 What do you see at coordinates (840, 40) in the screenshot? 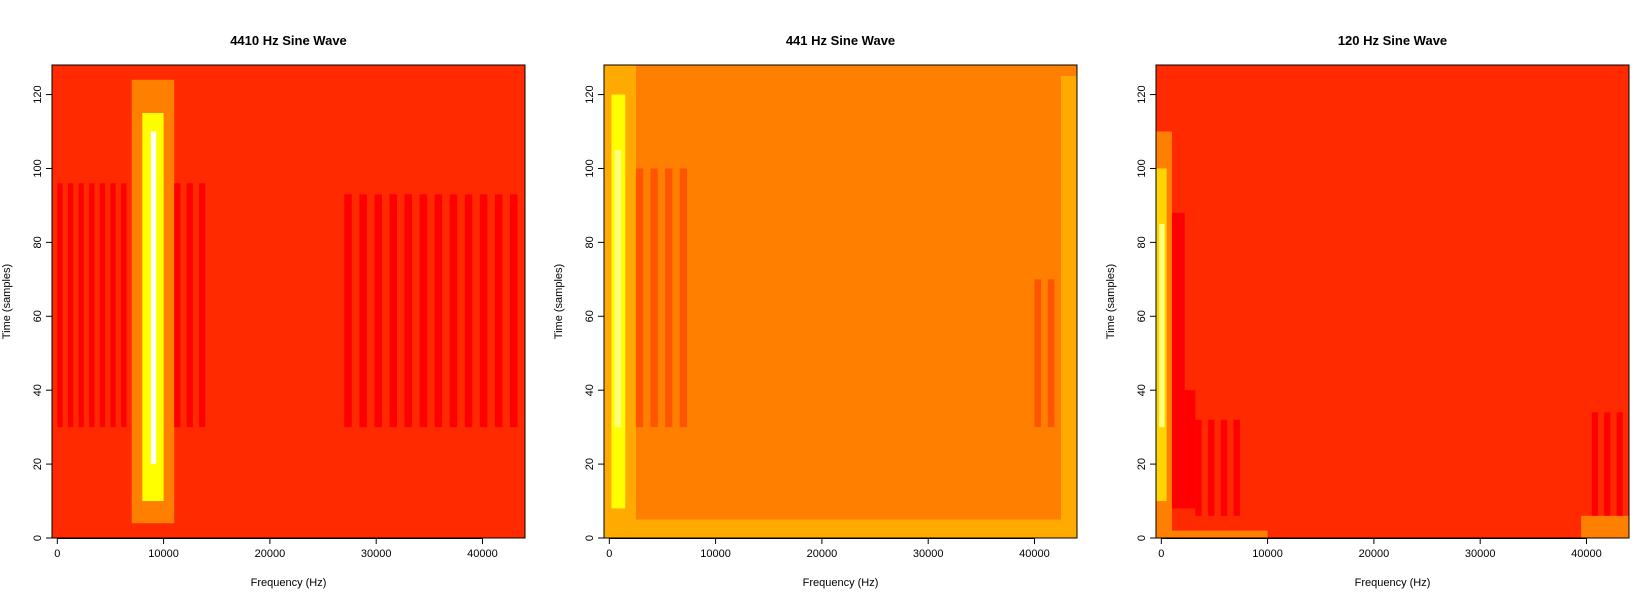
I see `chart-title: 441 Hz Sine Wave` at bounding box center [840, 40].